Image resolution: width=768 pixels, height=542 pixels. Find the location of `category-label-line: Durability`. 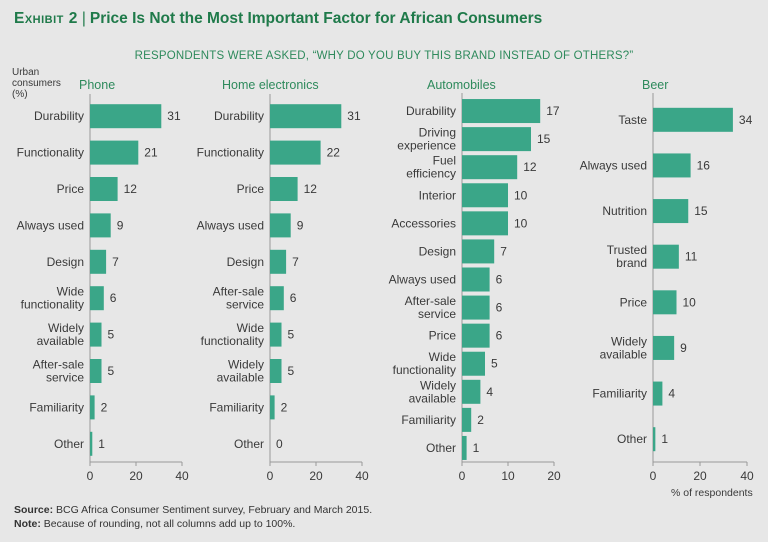

category-label-line: Durability is located at coordinates (431, 111).